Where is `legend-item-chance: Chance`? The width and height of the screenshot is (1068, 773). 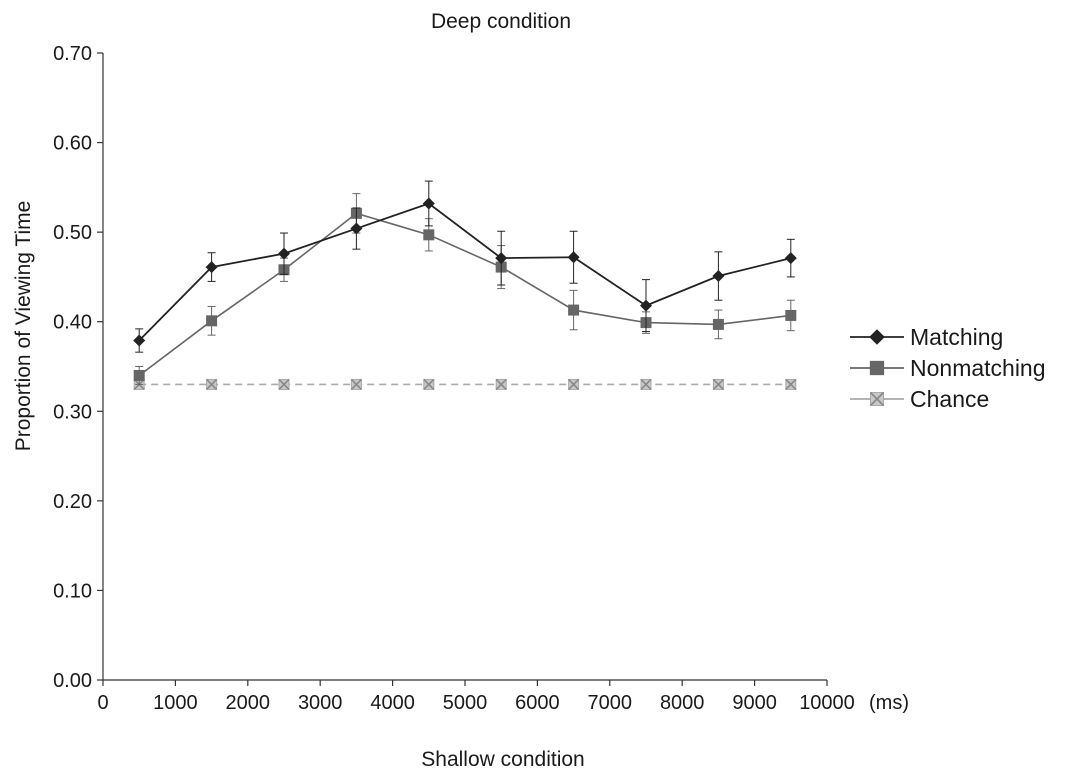 legend-item-chance: Chance is located at coordinates (919, 399).